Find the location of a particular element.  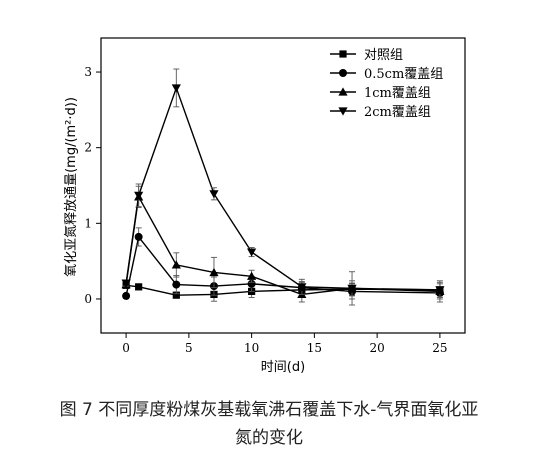

figure-caption-line-2: 氮的变化 is located at coordinates (269, 438).